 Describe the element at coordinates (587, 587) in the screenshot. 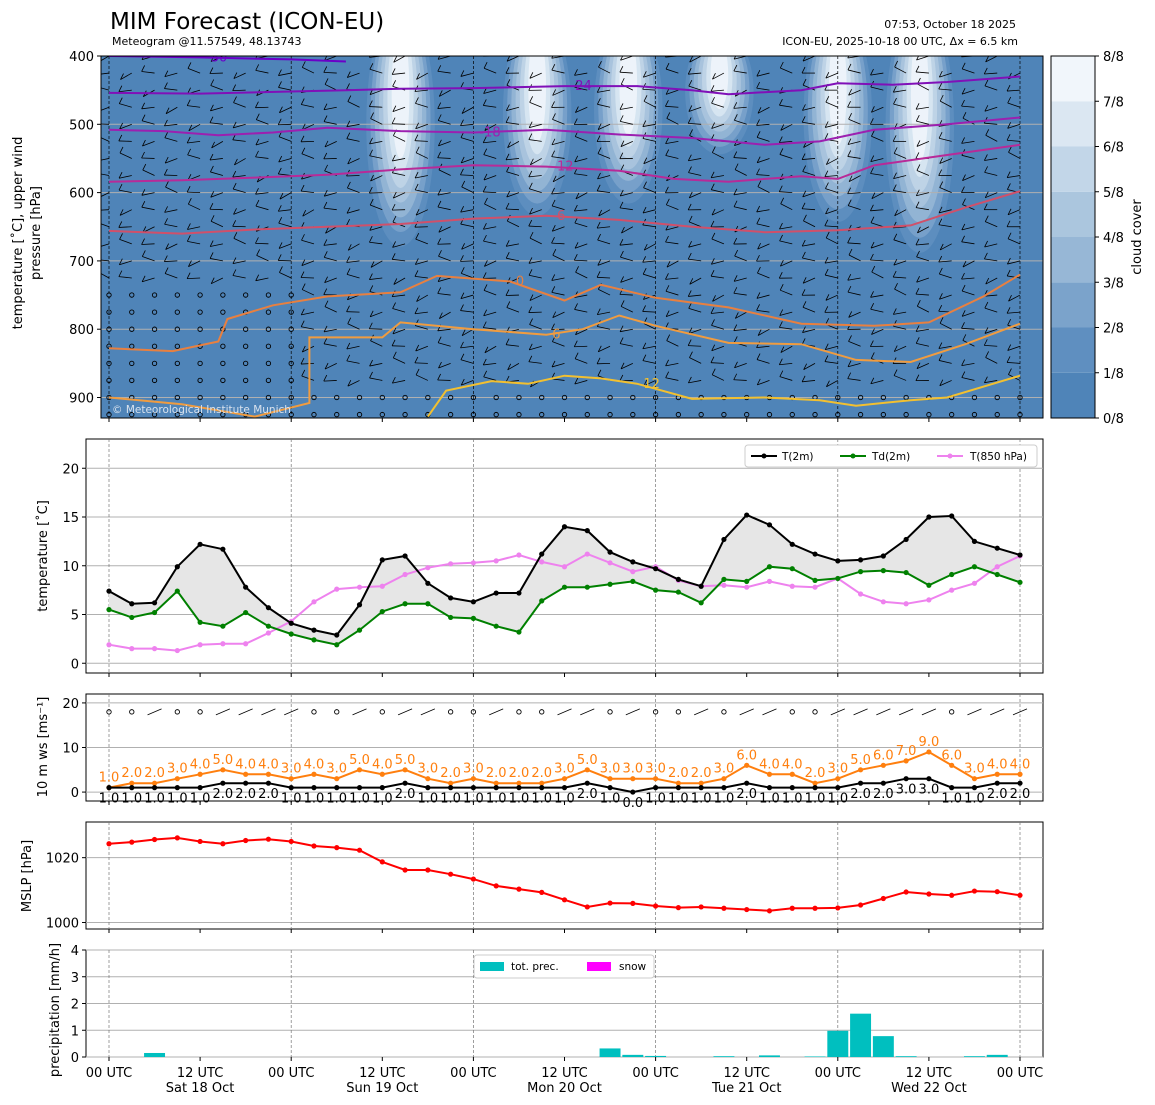

I see `td2m-point` at that location.